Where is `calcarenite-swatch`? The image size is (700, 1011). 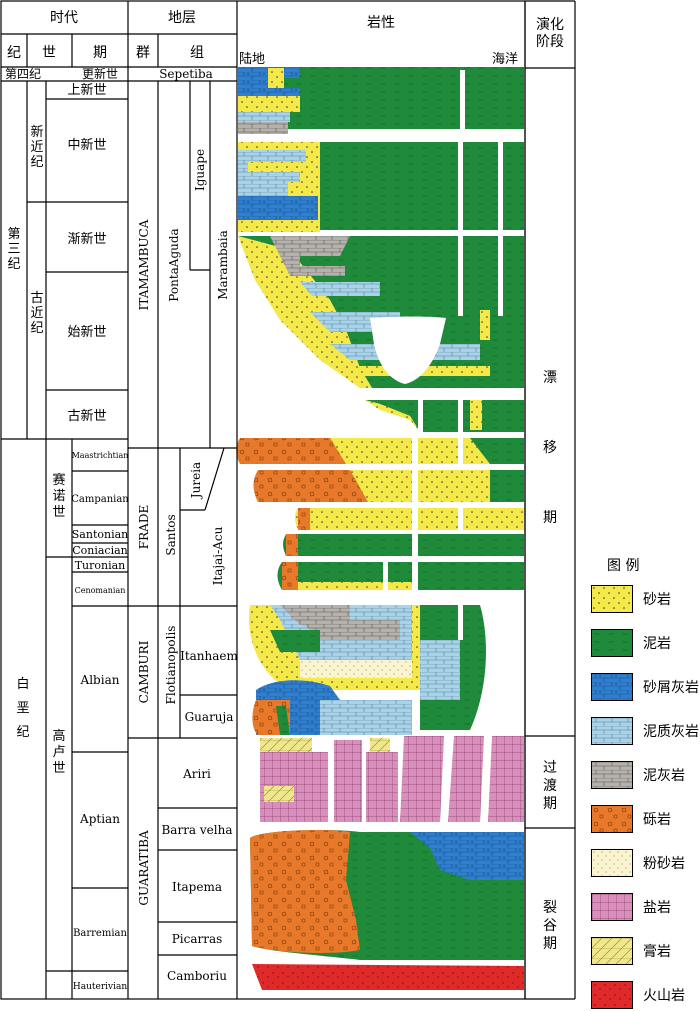 calcarenite-swatch is located at coordinates (612, 687).